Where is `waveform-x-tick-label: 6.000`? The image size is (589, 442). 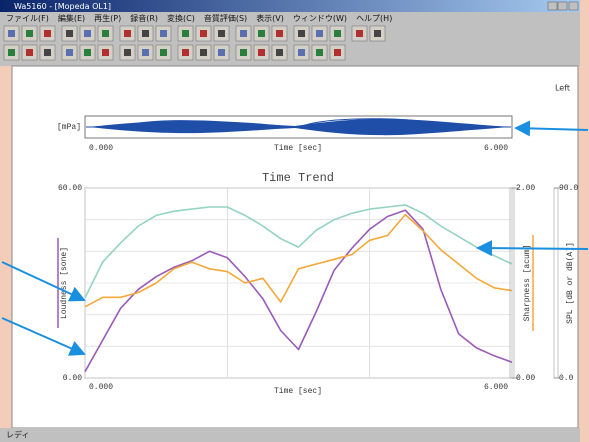
waveform-x-tick-label: 6.000 is located at coordinates (496, 148).